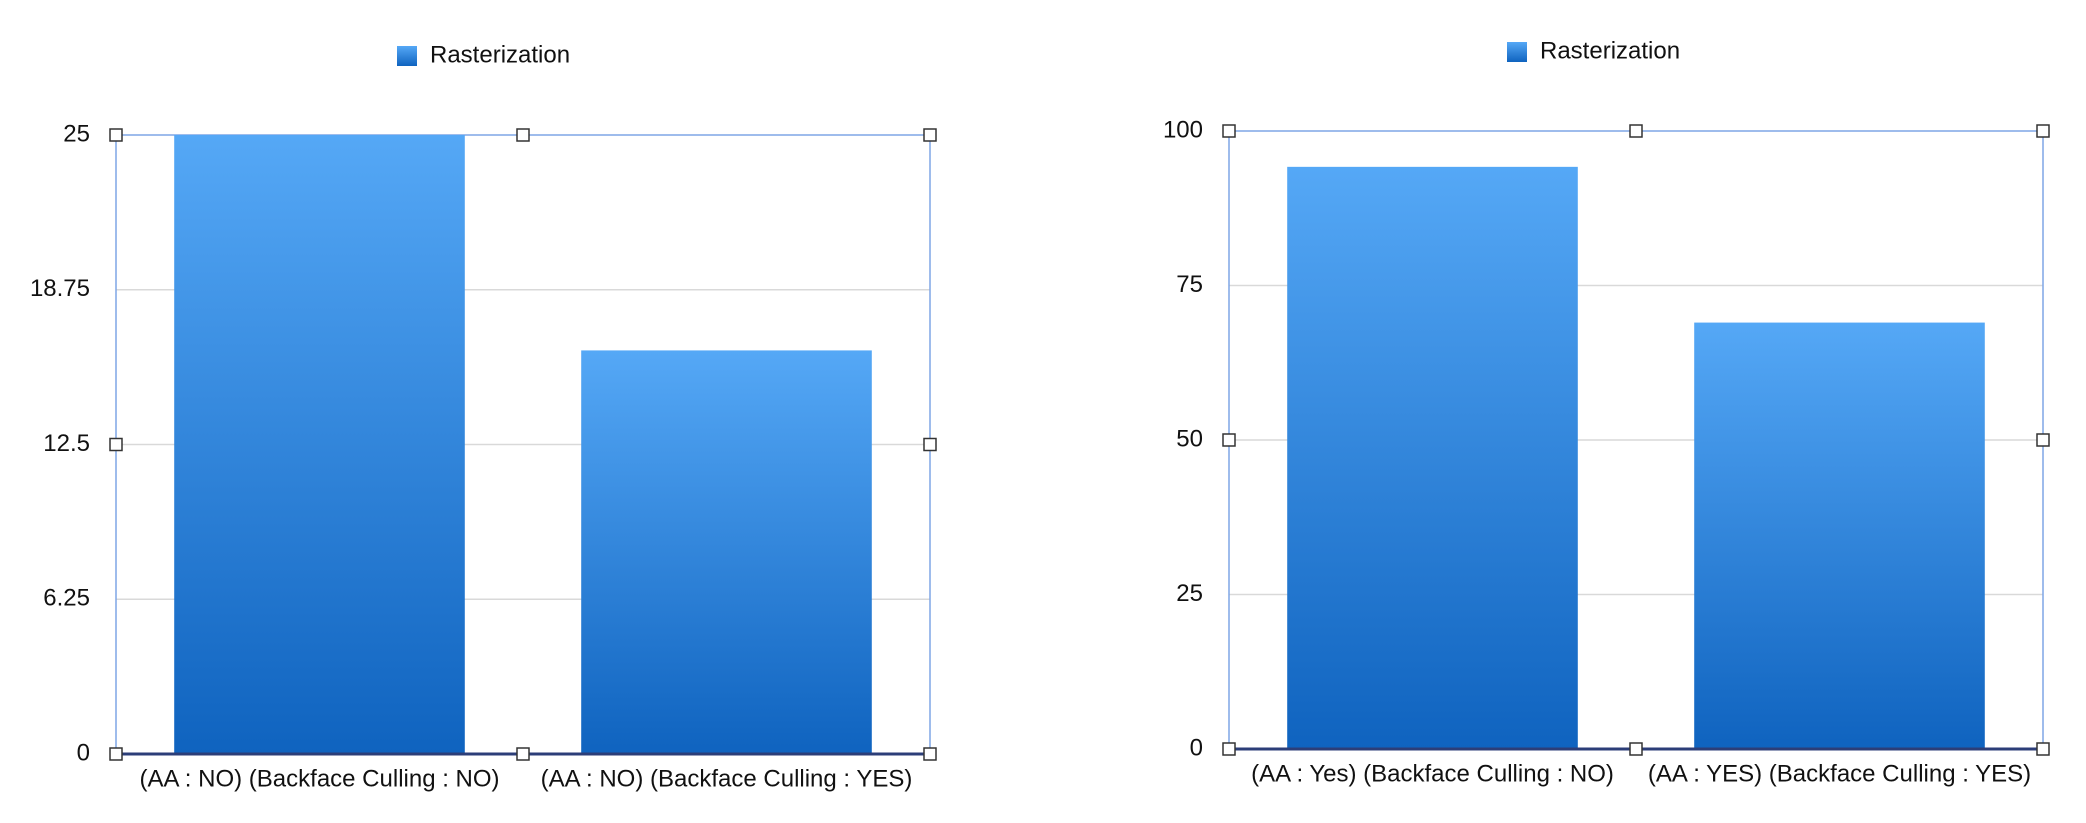 This screenshot has height=823, width=2086. What do you see at coordinates (1432, 773) in the screenshot?
I see `x-category-label: (AA : Yes) (Backface Culling : NO)` at bounding box center [1432, 773].